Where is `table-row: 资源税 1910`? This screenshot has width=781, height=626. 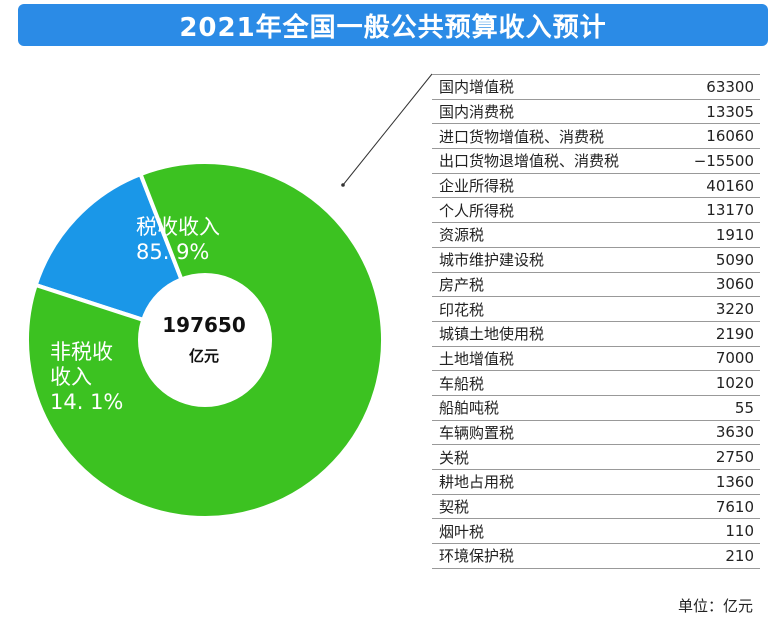
table-row: 资源税 1910 is located at coordinates (596, 235).